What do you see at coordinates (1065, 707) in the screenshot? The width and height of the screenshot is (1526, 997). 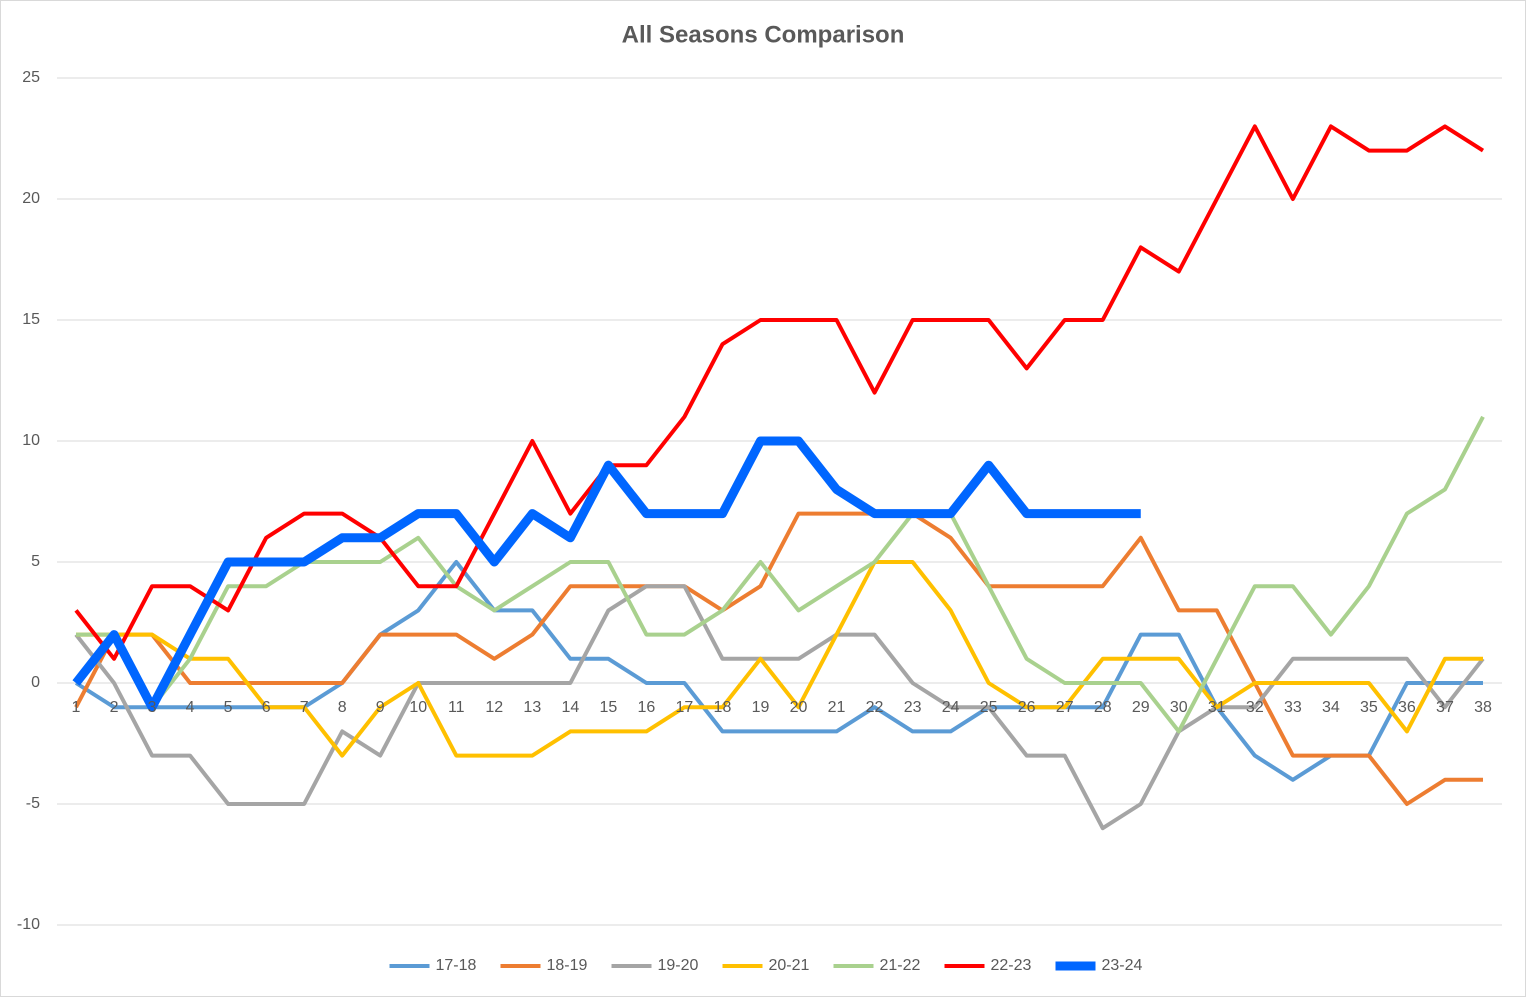 I see `x-tick-label: 27` at bounding box center [1065, 707].